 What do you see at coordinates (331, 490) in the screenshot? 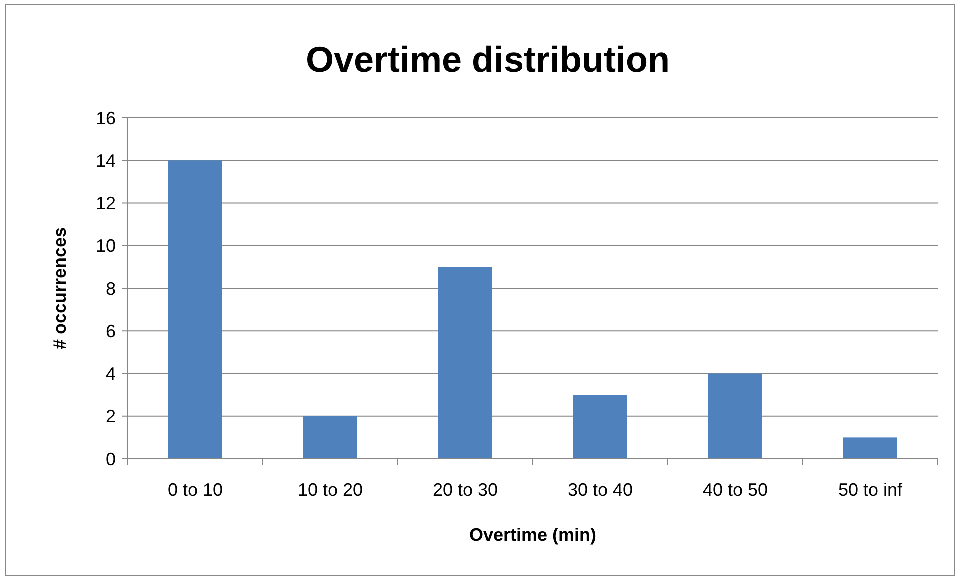
I see `x-tick-label: 10 to 20` at bounding box center [331, 490].